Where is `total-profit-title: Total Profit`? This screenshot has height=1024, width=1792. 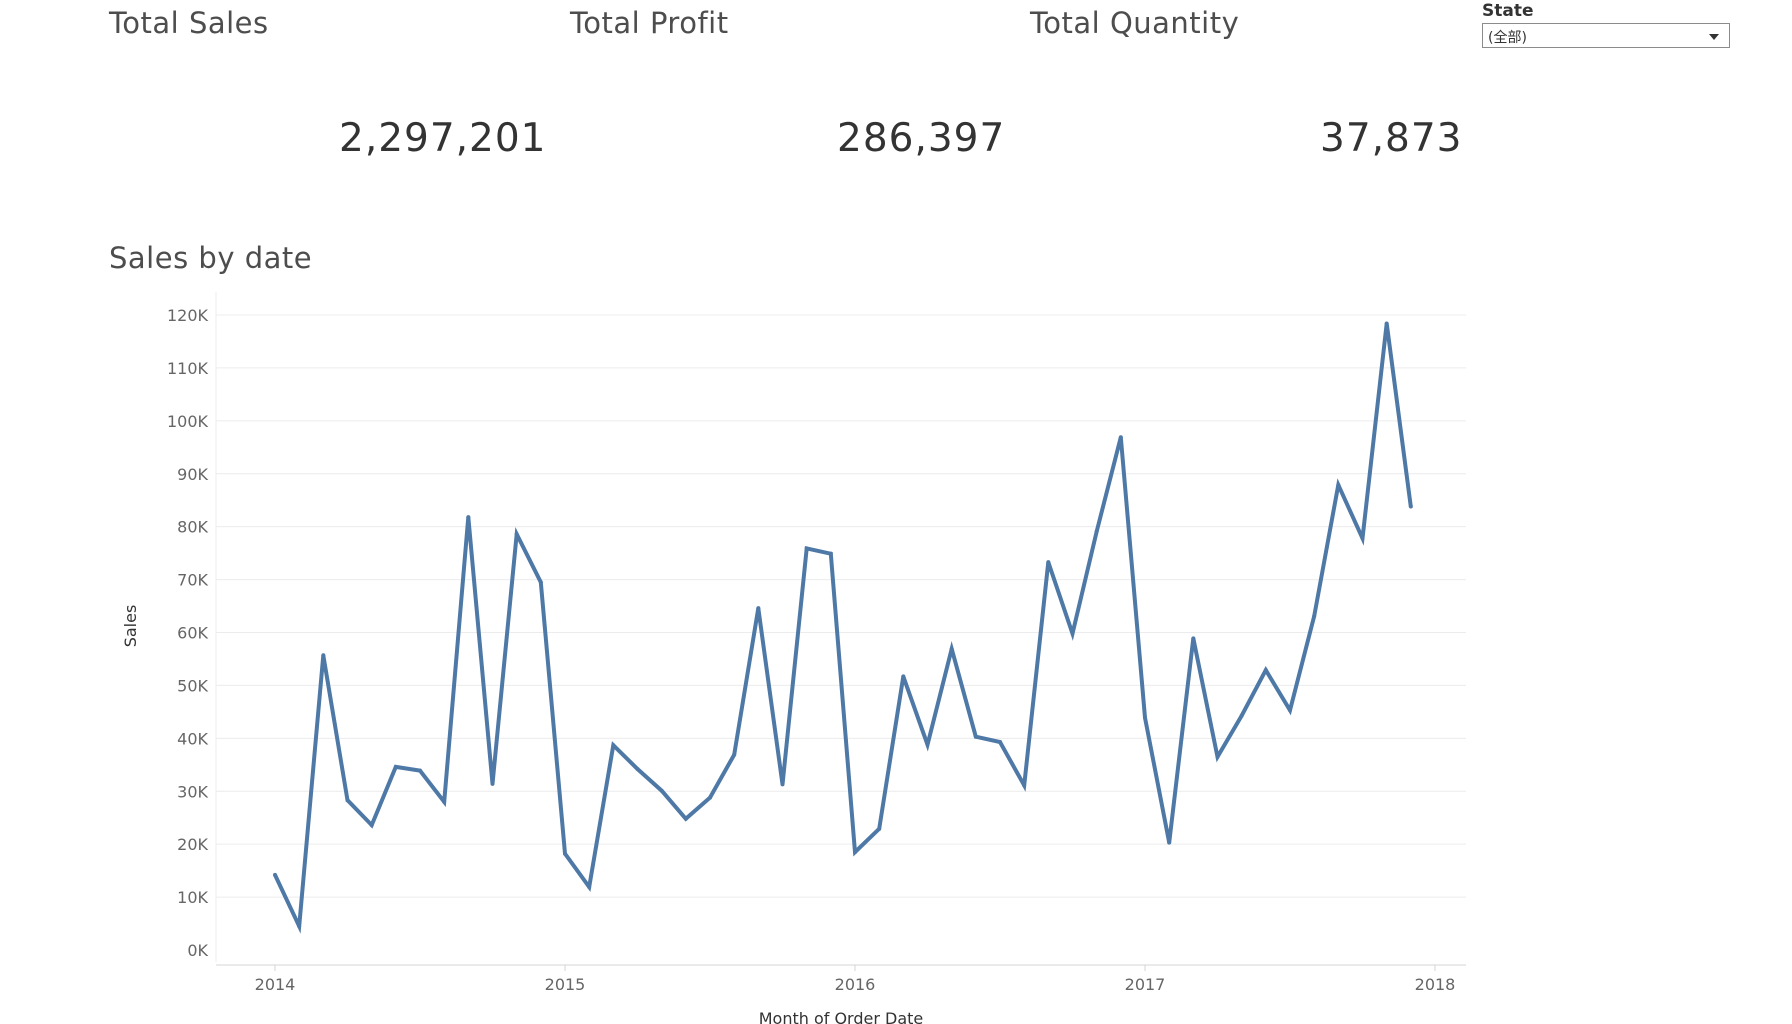
total-profit-title: Total Profit is located at coordinates (649, 23).